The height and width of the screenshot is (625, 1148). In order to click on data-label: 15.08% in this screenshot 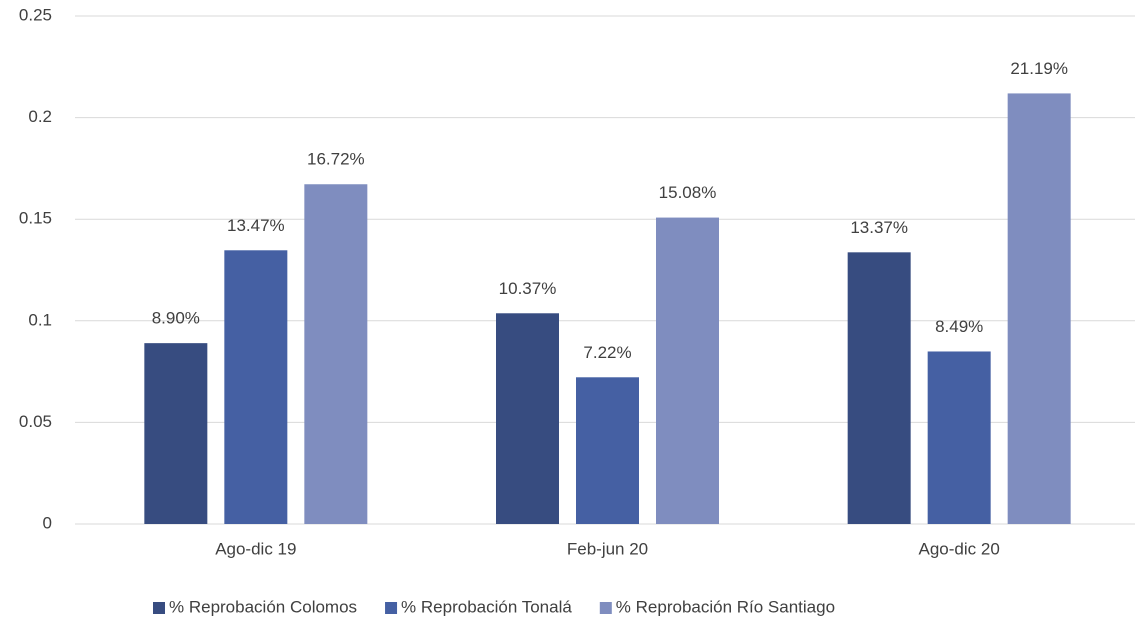, I will do `click(688, 192)`.